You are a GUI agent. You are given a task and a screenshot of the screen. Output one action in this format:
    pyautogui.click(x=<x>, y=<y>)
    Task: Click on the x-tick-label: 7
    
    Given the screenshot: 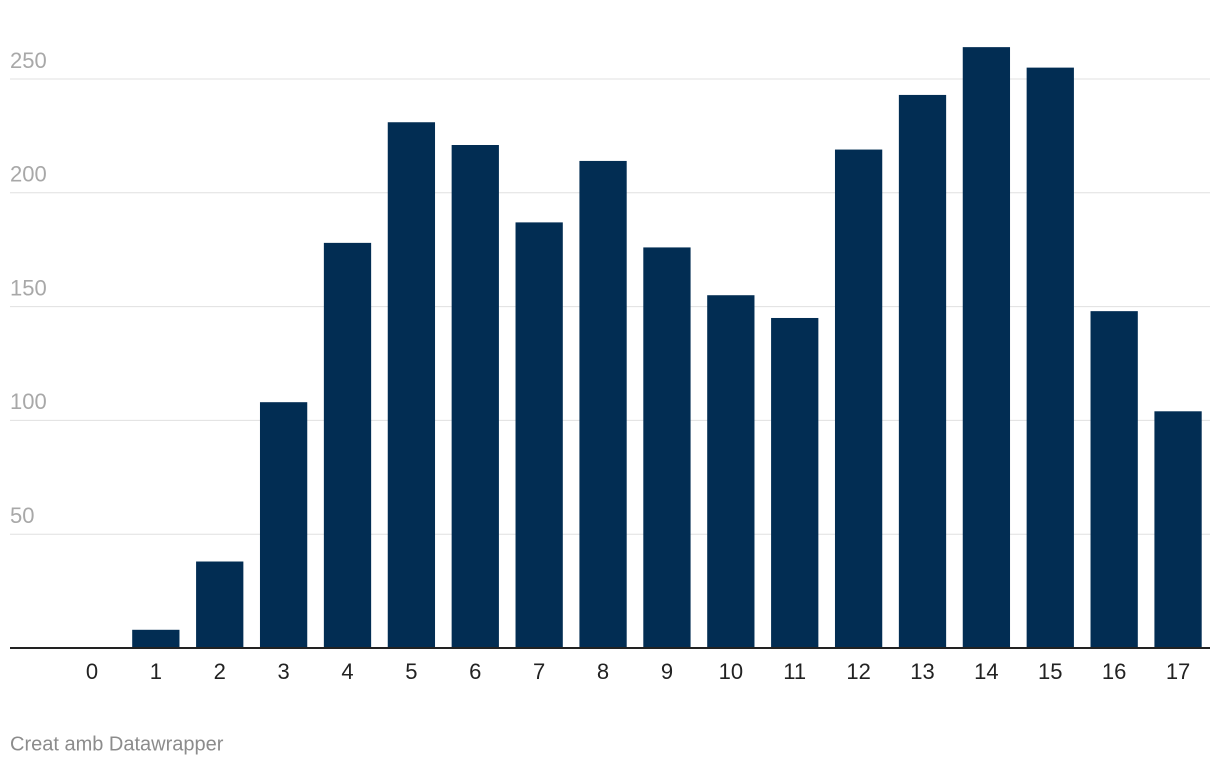 What is the action you would take?
    pyautogui.click(x=539, y=671)
    